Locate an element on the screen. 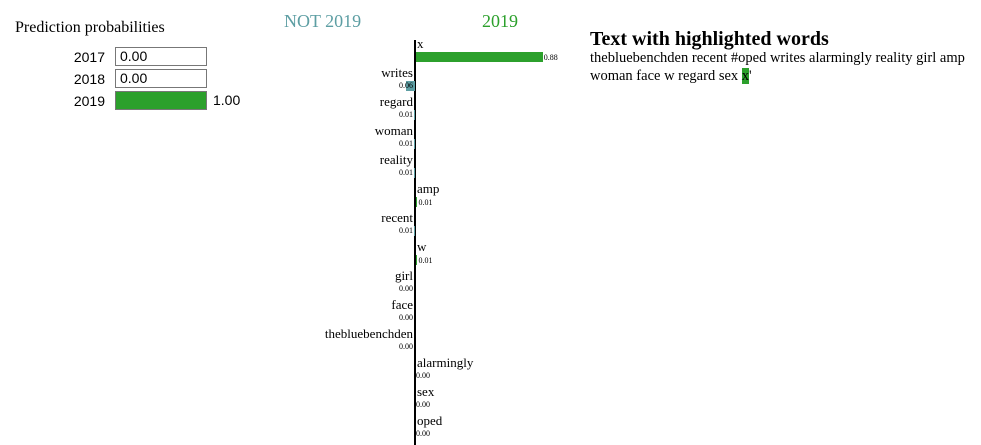 The width and height of the screenshot is (981, 445). text-suffix: ' is located at coordinates (750, 76).